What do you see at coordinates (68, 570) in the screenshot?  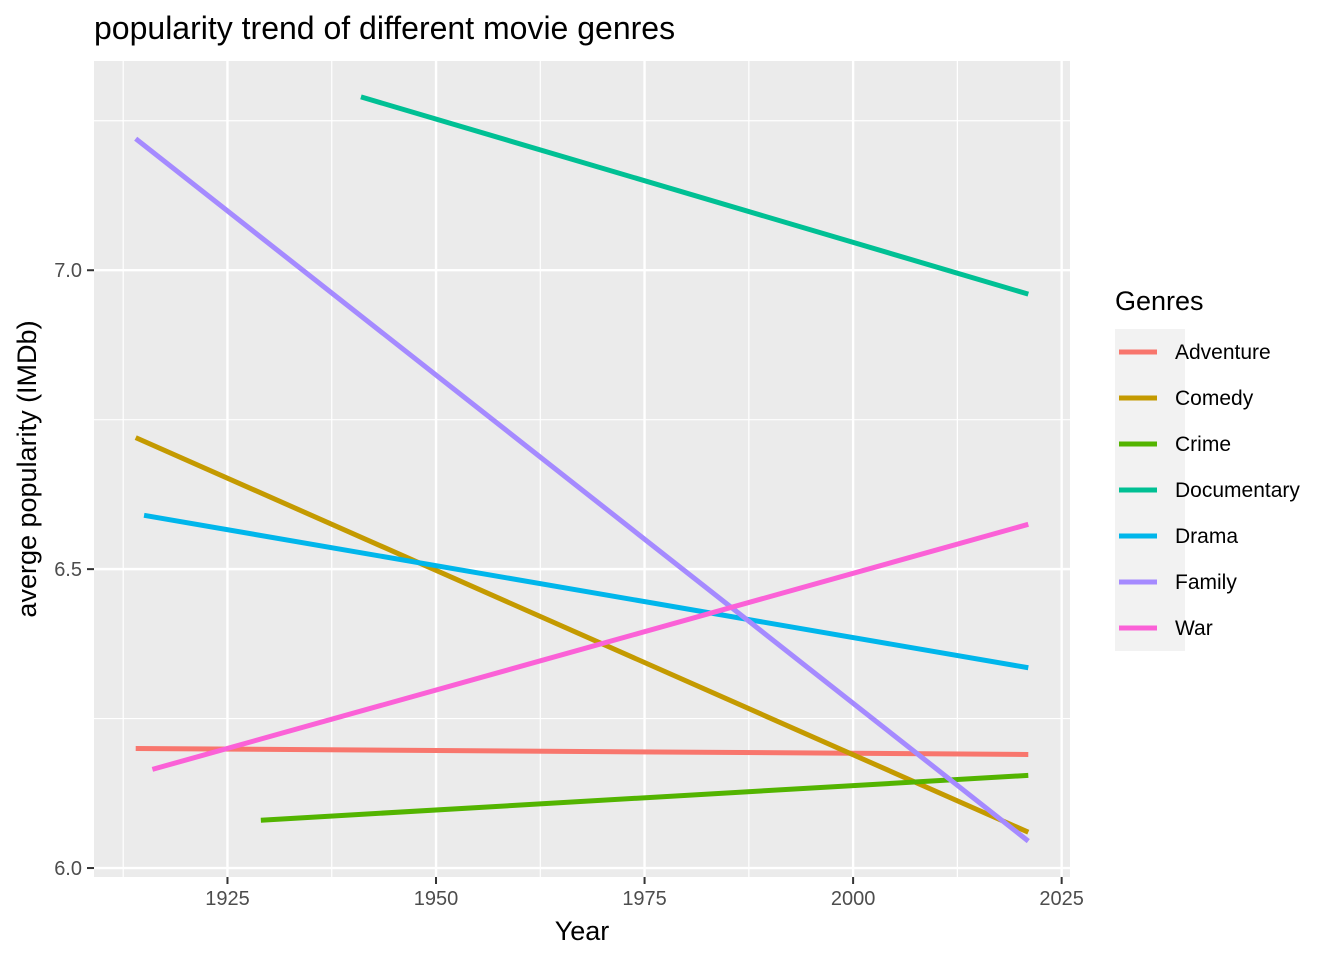 I see `y-tick-label: 6.5` at bounding box center [68, 570].